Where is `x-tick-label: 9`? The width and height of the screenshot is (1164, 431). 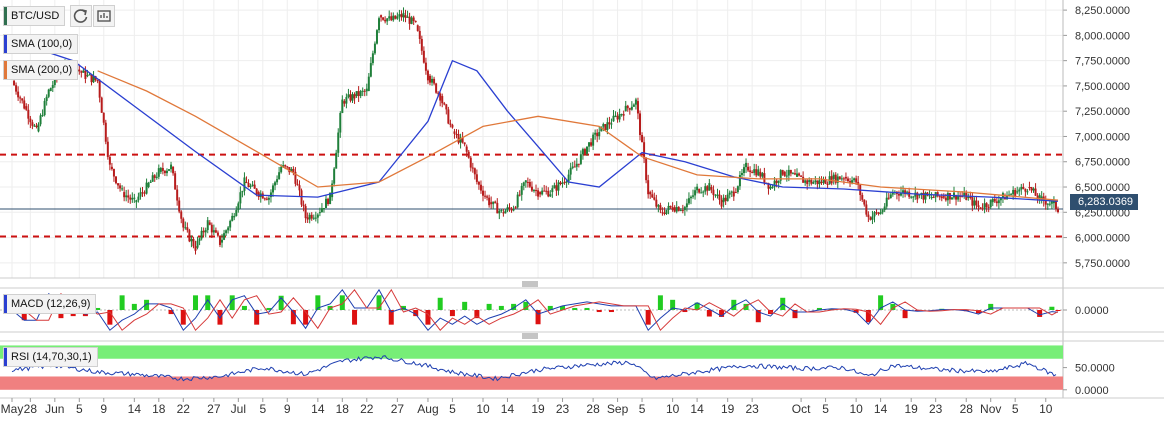
x-tick-label: 9 is located at coordinates (287, 409).